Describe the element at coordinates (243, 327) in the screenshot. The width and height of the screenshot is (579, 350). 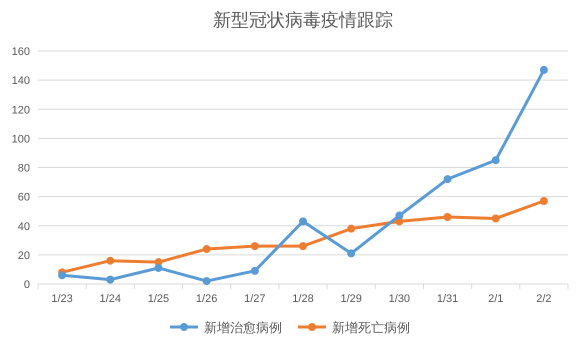
I see `legend-label: 新增治愈病例` at that location.